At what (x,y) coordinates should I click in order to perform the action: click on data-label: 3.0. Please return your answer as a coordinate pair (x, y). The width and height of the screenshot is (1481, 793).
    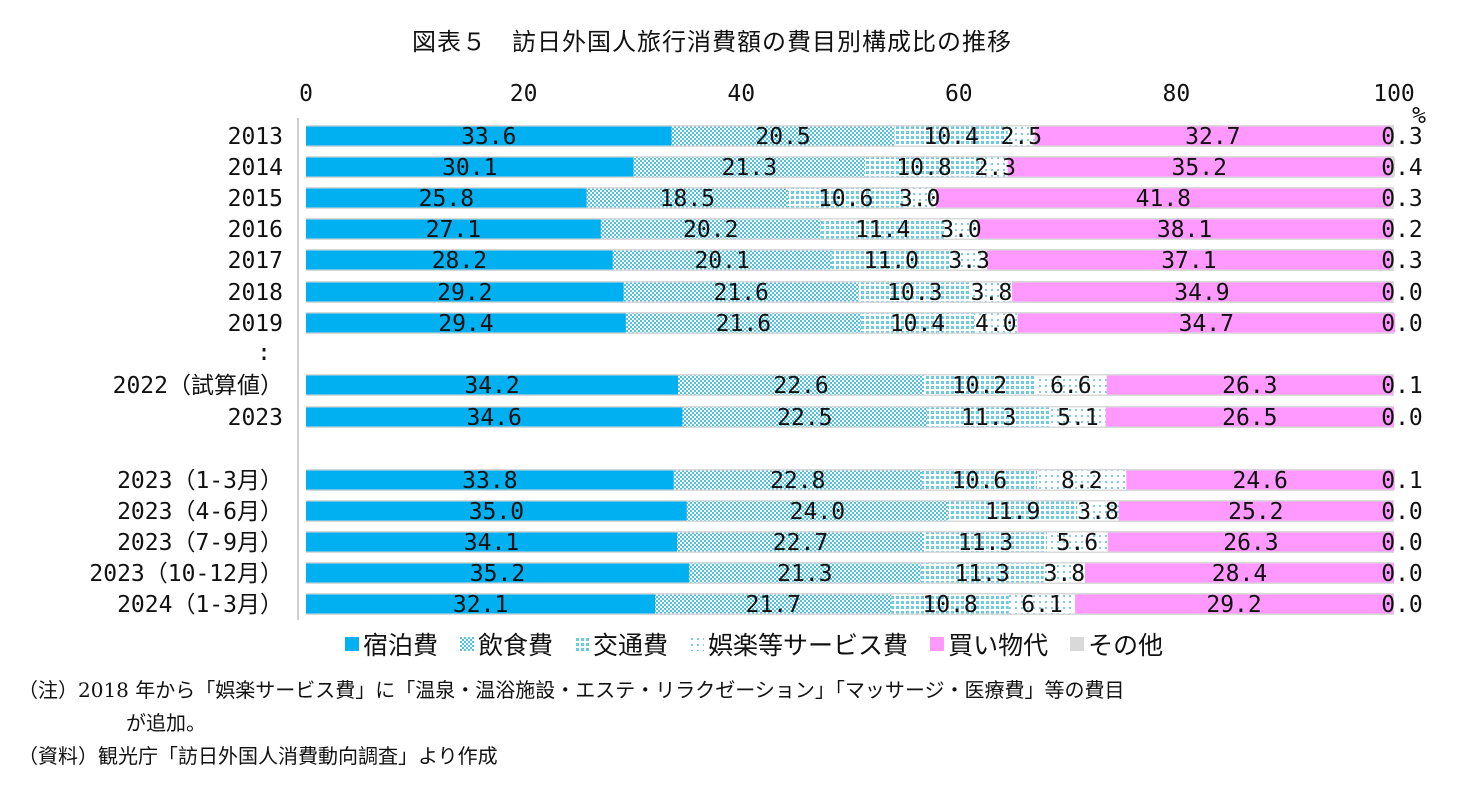
    Looking at the image, I should click on (961, 230).